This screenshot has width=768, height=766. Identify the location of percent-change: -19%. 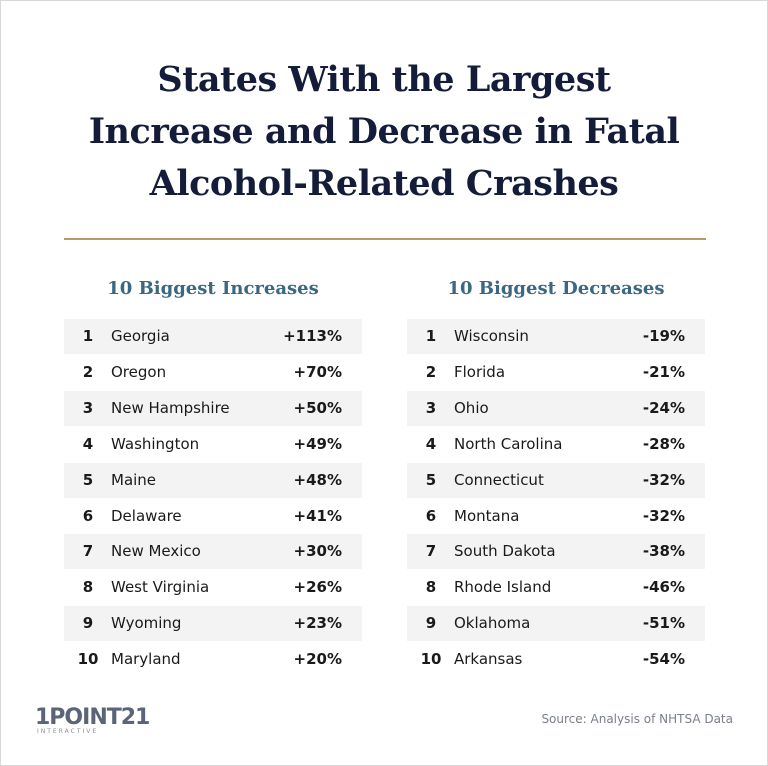
(663, 336).